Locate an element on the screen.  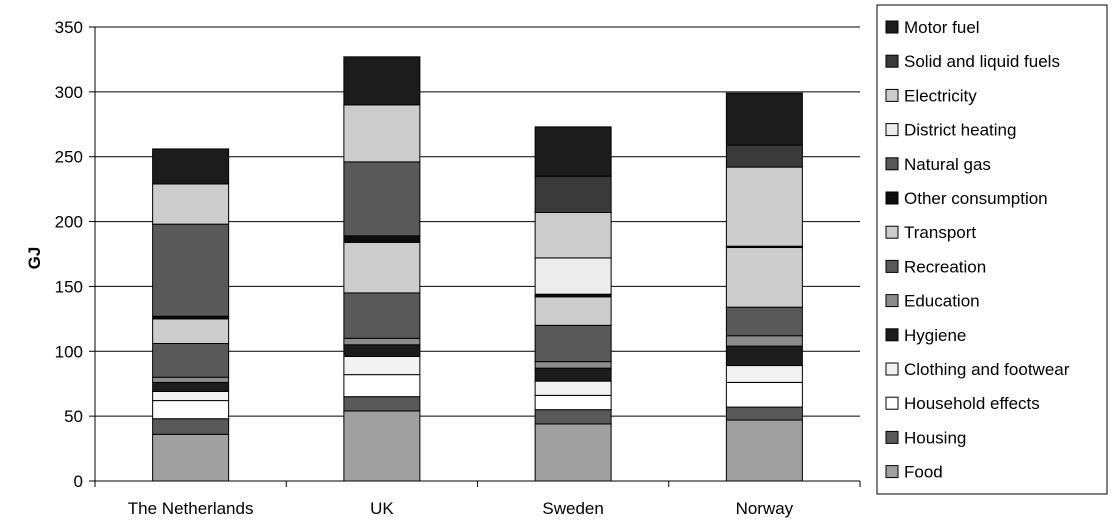
bar-sweden-household-effects is located at coordinates (573, 402).